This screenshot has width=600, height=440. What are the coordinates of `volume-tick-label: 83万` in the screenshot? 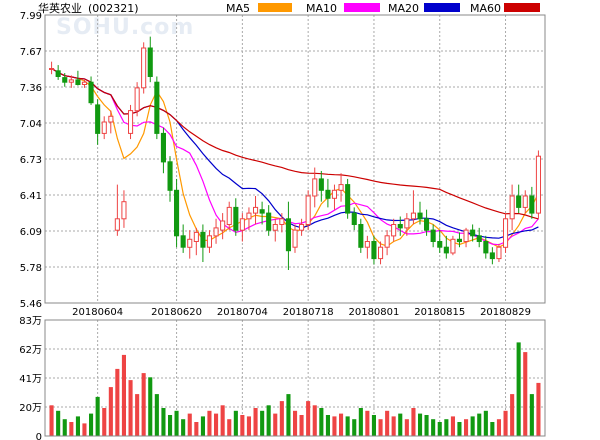 It's located at (30, 321).